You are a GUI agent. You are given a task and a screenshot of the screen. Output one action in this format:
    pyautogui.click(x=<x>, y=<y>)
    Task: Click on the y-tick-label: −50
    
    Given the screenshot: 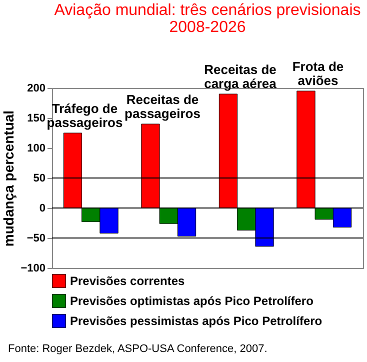 What is the action you would take?
    pyautogui.click(x=36, y=238)
    